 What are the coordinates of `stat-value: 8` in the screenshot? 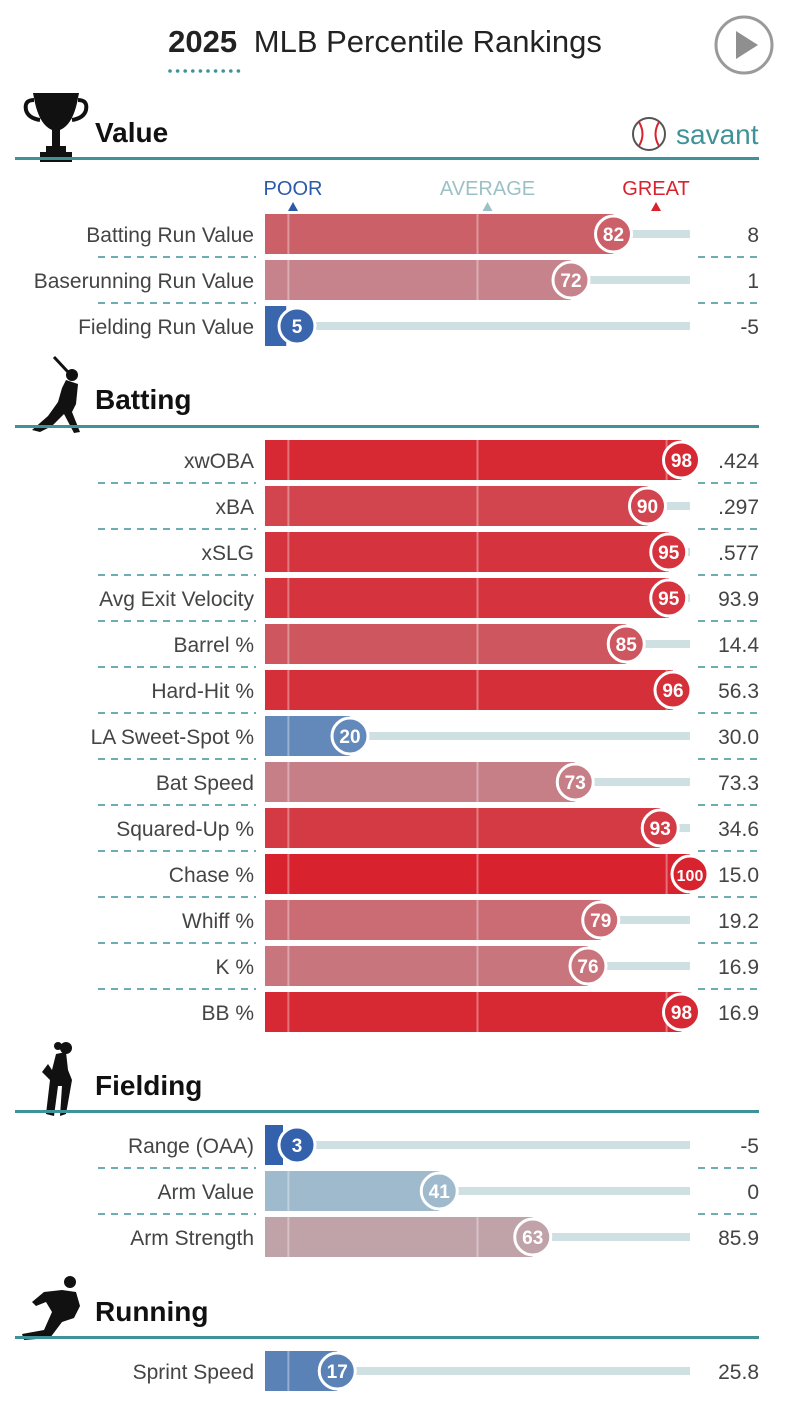 It's located at (753, 235).